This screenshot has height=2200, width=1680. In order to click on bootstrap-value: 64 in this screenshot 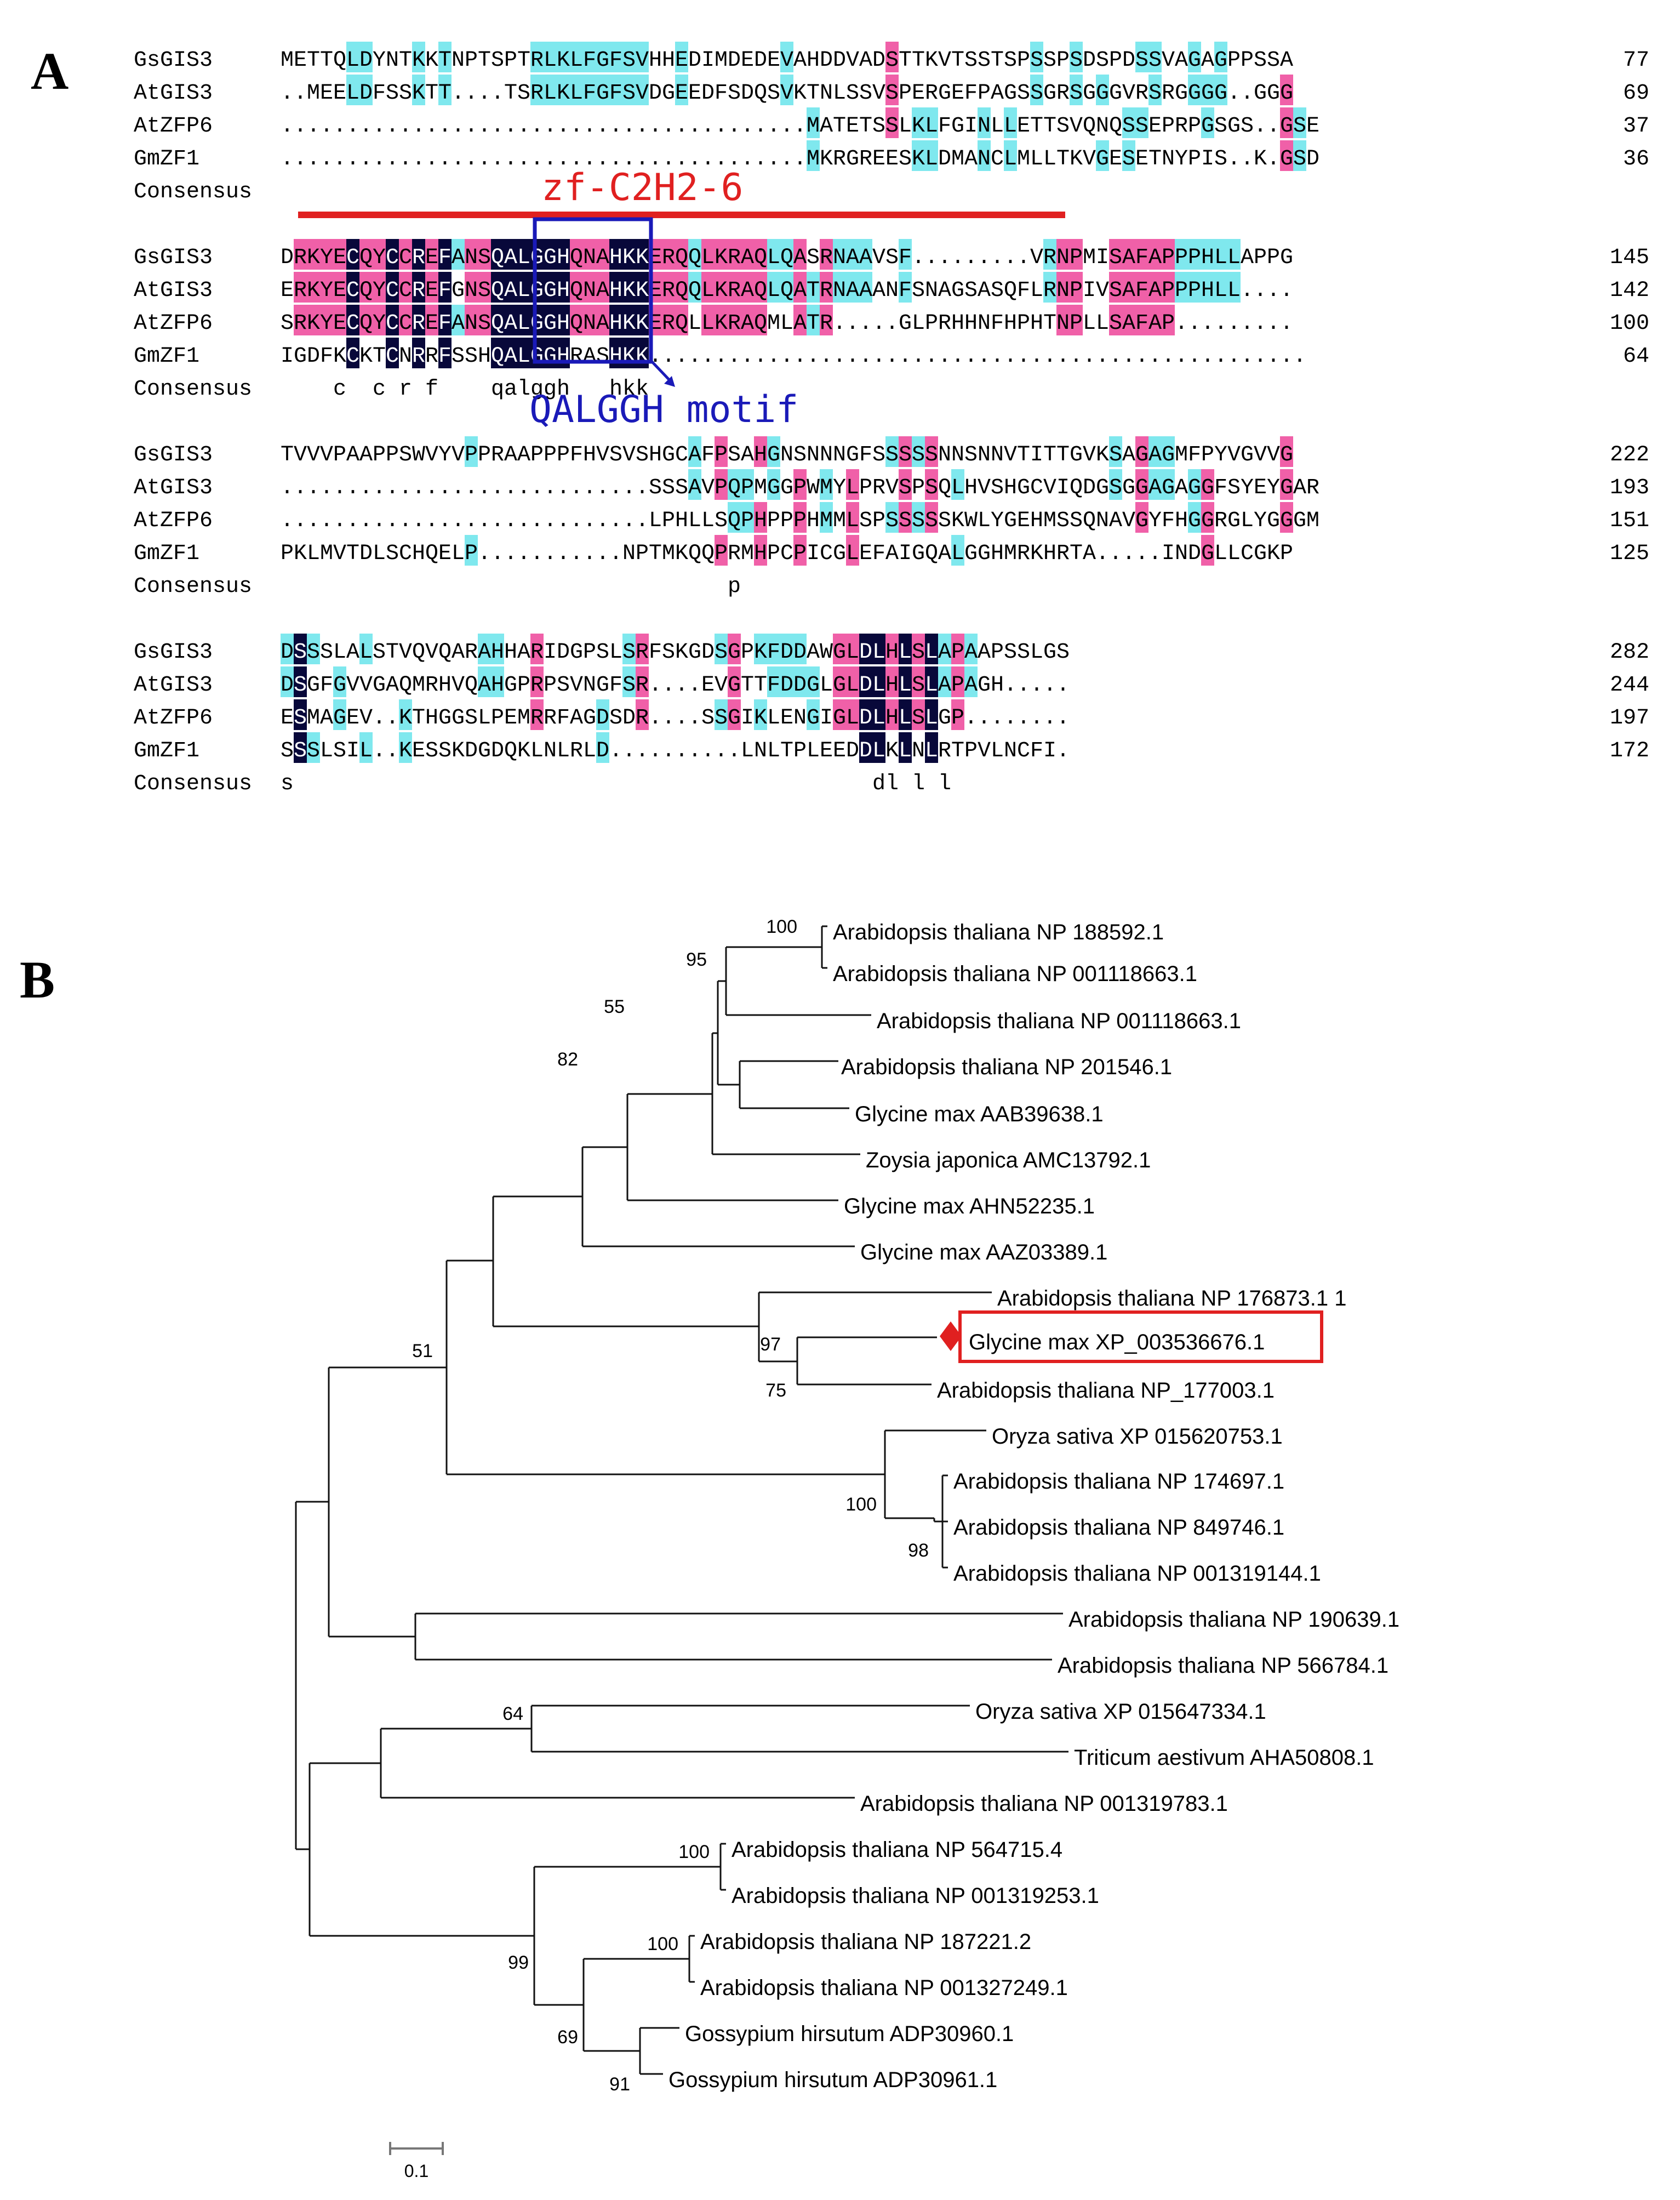, I will do `click(512, 1713)`.